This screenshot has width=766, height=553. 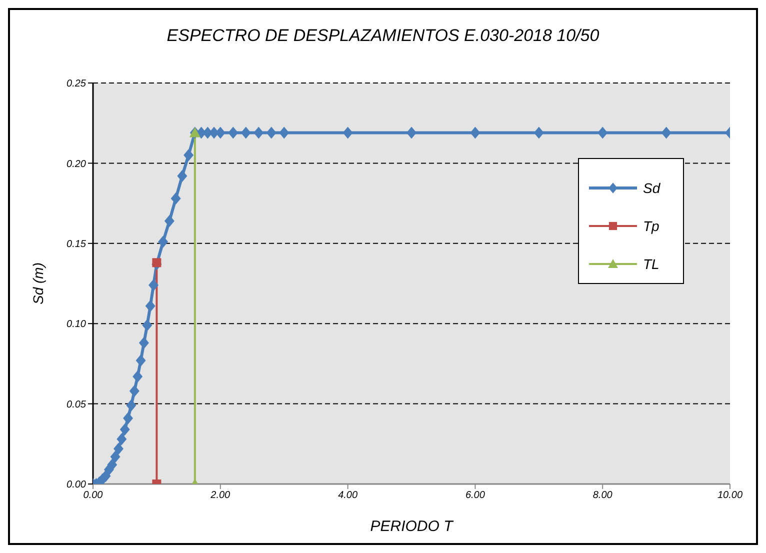 I want to click on legend-label: Tp, so click(x=651, y=226).